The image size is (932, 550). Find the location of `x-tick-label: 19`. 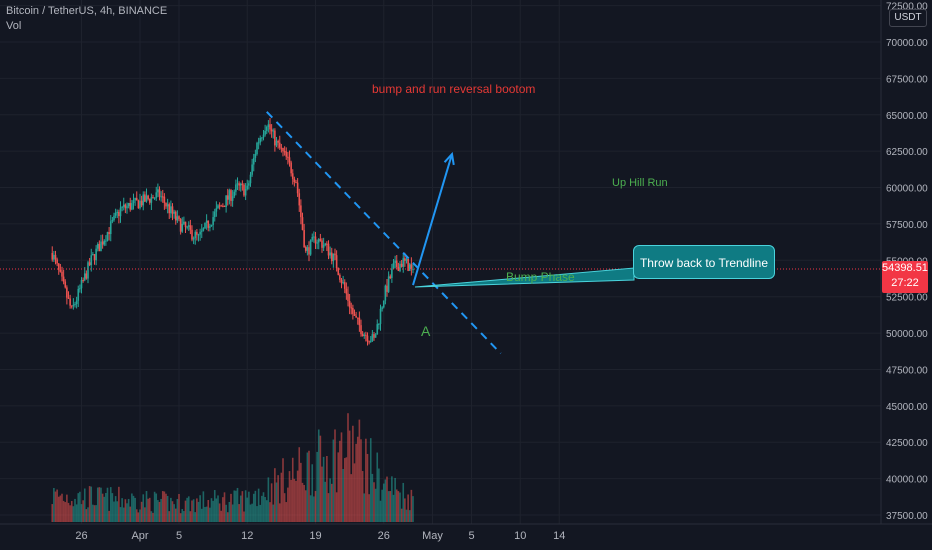

x-tick-label: 19 is located at coordinates (315, 536).